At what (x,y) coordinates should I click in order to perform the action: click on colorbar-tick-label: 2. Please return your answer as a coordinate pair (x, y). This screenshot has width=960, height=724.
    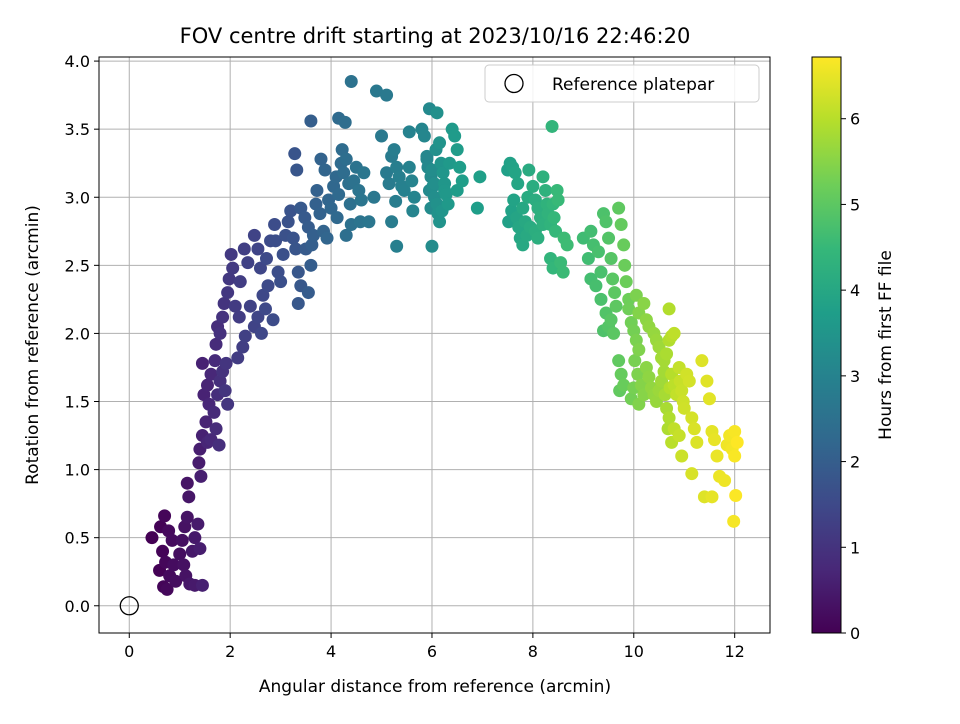
    Looking at the image, I should click on (855, 462).